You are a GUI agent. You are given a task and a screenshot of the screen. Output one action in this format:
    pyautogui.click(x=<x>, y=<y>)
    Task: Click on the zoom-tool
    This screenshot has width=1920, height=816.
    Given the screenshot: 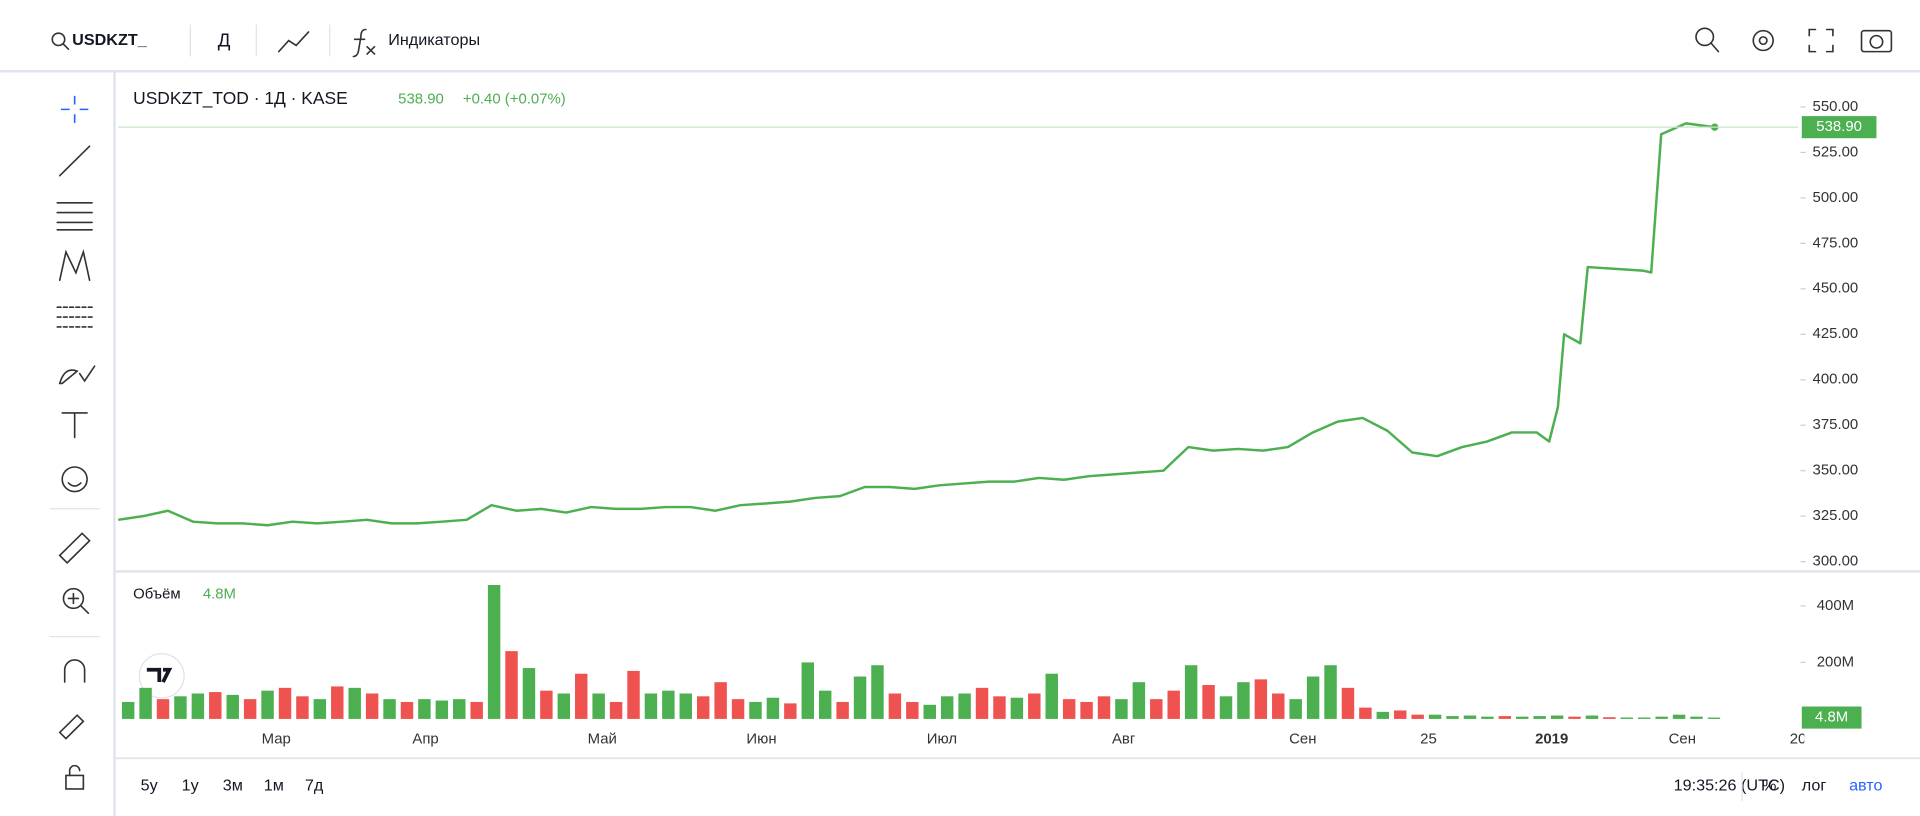 What is the action you would take?
    pyautogui.click(x=73, y=598)
    